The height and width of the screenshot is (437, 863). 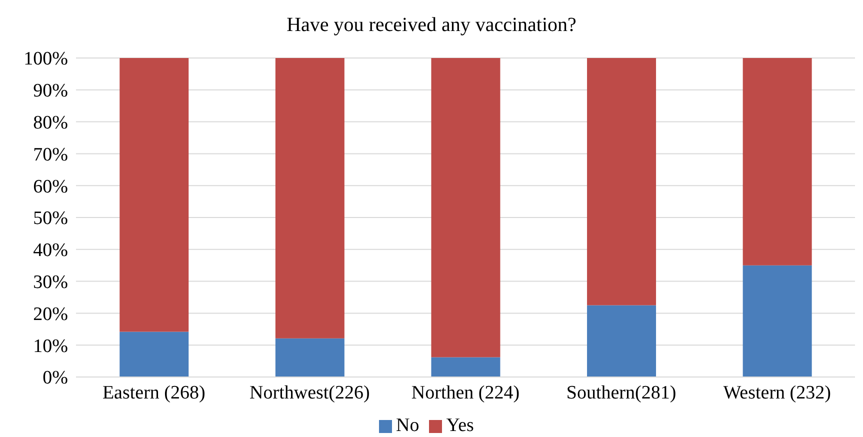 What do you see at coordinates (50, 251) in the screenshot?
I see `y-tick-label: 40%` at bounding box center [50, 251].